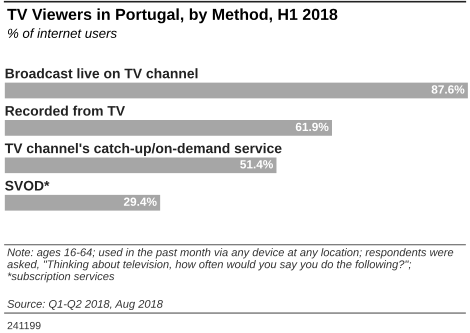 The height and width of the screenshot is (333, 470). I want to click on y-tick-label: Recorded from TV, so click(65, 111).